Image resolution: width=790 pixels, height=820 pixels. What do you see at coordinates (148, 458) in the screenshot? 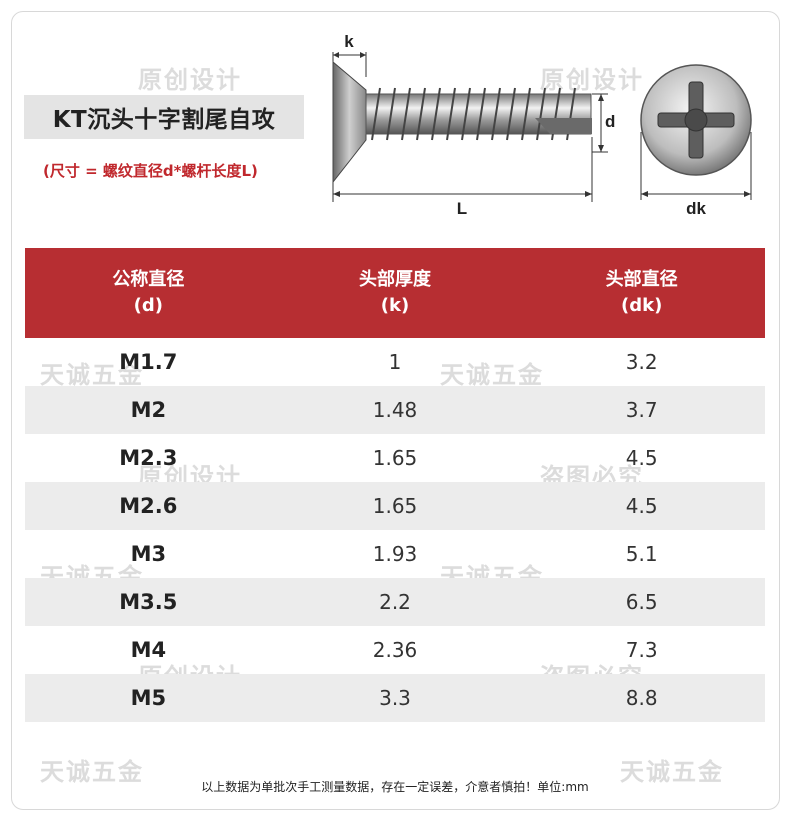
I see `size-cell: M2.3` at bounding box center [148, 458].